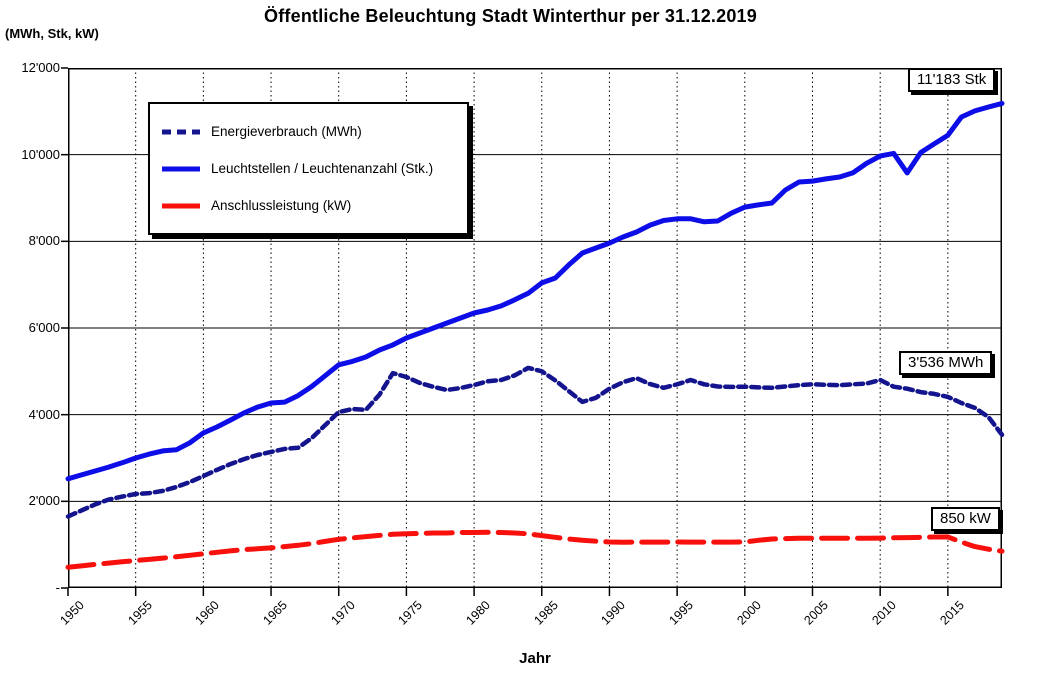 The height and width of the screenshot is (676, 1041). I want to click on x-tick-label: 2010, so click(884, 613).